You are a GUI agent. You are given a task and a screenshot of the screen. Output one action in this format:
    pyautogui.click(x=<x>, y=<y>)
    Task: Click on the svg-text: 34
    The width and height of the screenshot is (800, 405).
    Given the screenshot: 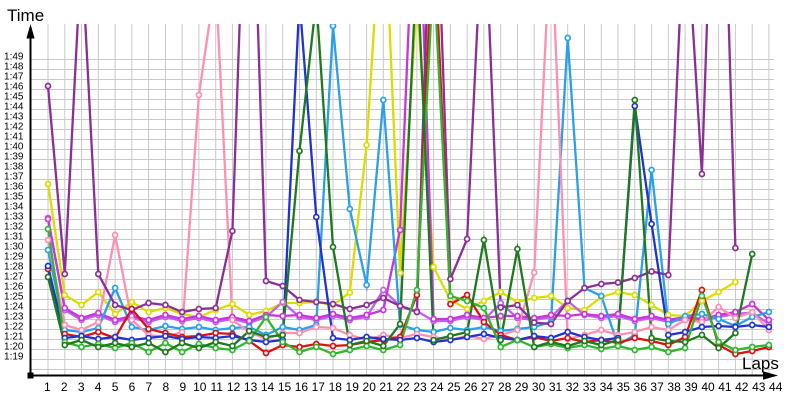 What is the action you would take?
    pyautogui.click(x=607, y=387)
    